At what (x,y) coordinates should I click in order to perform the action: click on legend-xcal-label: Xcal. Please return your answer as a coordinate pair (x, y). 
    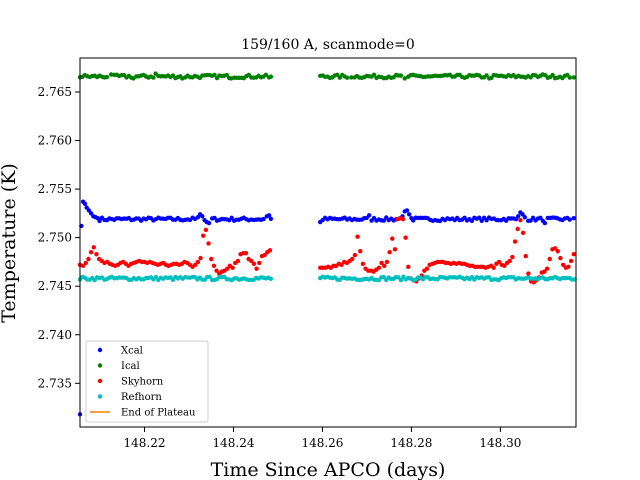
    Looking at the image, I should click on (132, 351).